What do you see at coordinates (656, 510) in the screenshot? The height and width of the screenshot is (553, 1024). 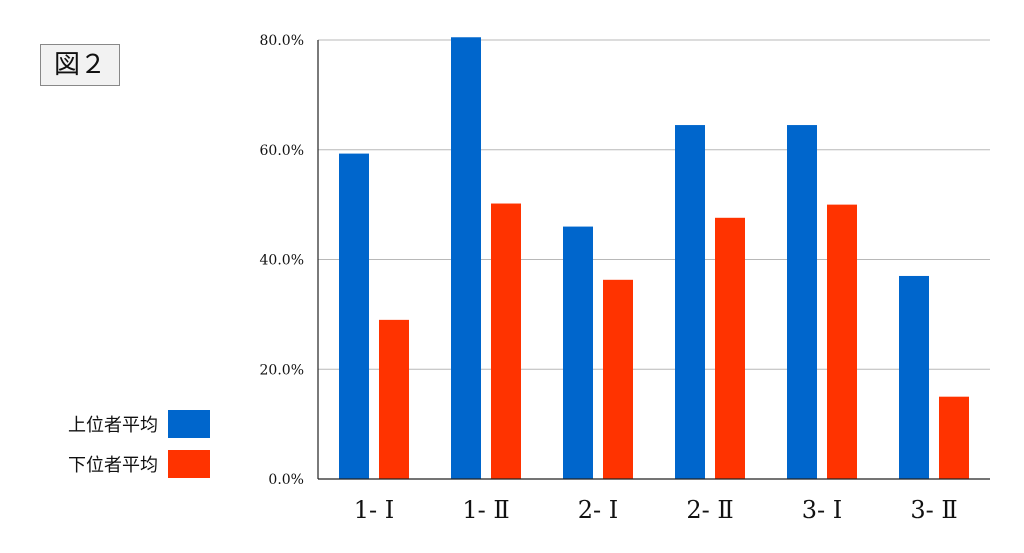 I see `x-axis-category-labels: 1- Ⅰ 1- Ⅱ 2- Ⅰ 2- Ⅱ 3- Ⅰ 3- Ⅱ` at bounding box center [656, 510].